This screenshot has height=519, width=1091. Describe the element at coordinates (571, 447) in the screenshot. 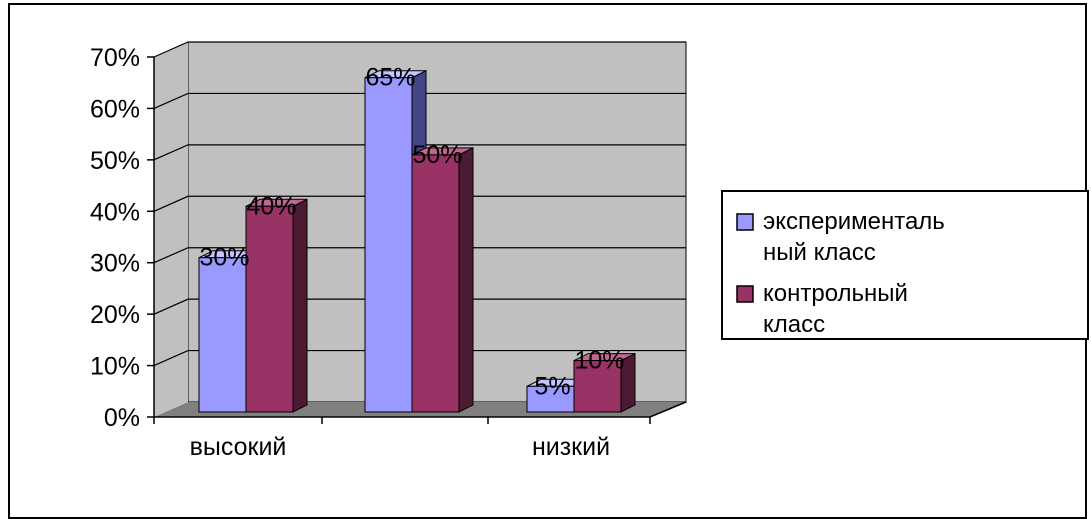

I see `x-tick-label: низкий` at that location.